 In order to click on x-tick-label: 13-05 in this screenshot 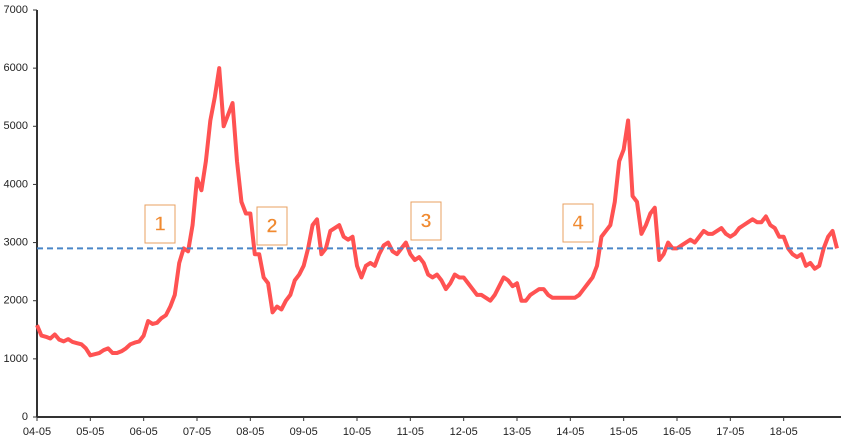, I will do `click(517, 432)`.